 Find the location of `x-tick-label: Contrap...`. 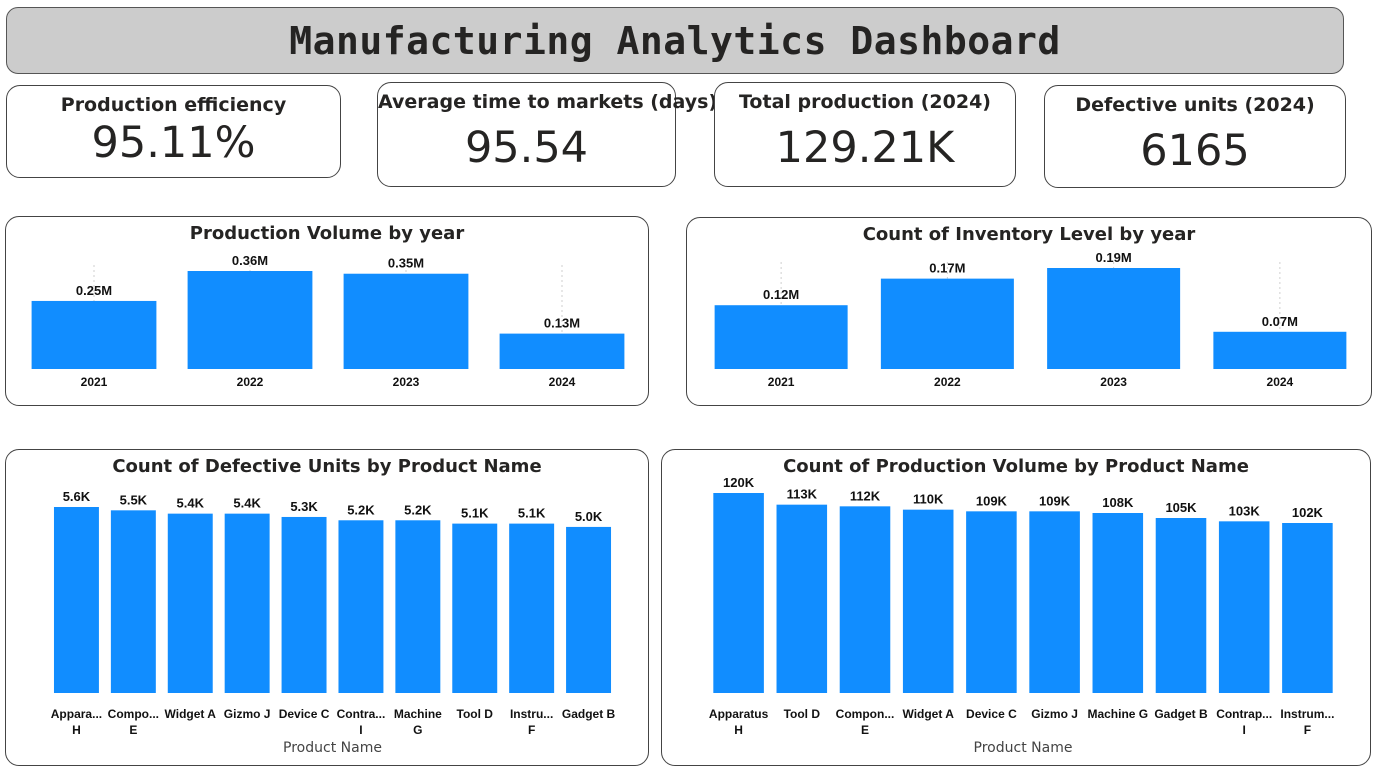

x-tick-label: Contrap... is located at coordinates (1244, 714).